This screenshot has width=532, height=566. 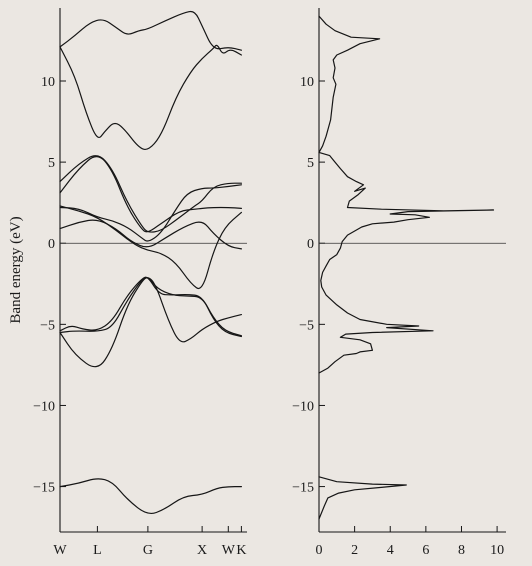 What do you see at coordinates (48, 82) in the screenshot?
I see `band-y-tick-label: 10` at bounding box center [48, 82].